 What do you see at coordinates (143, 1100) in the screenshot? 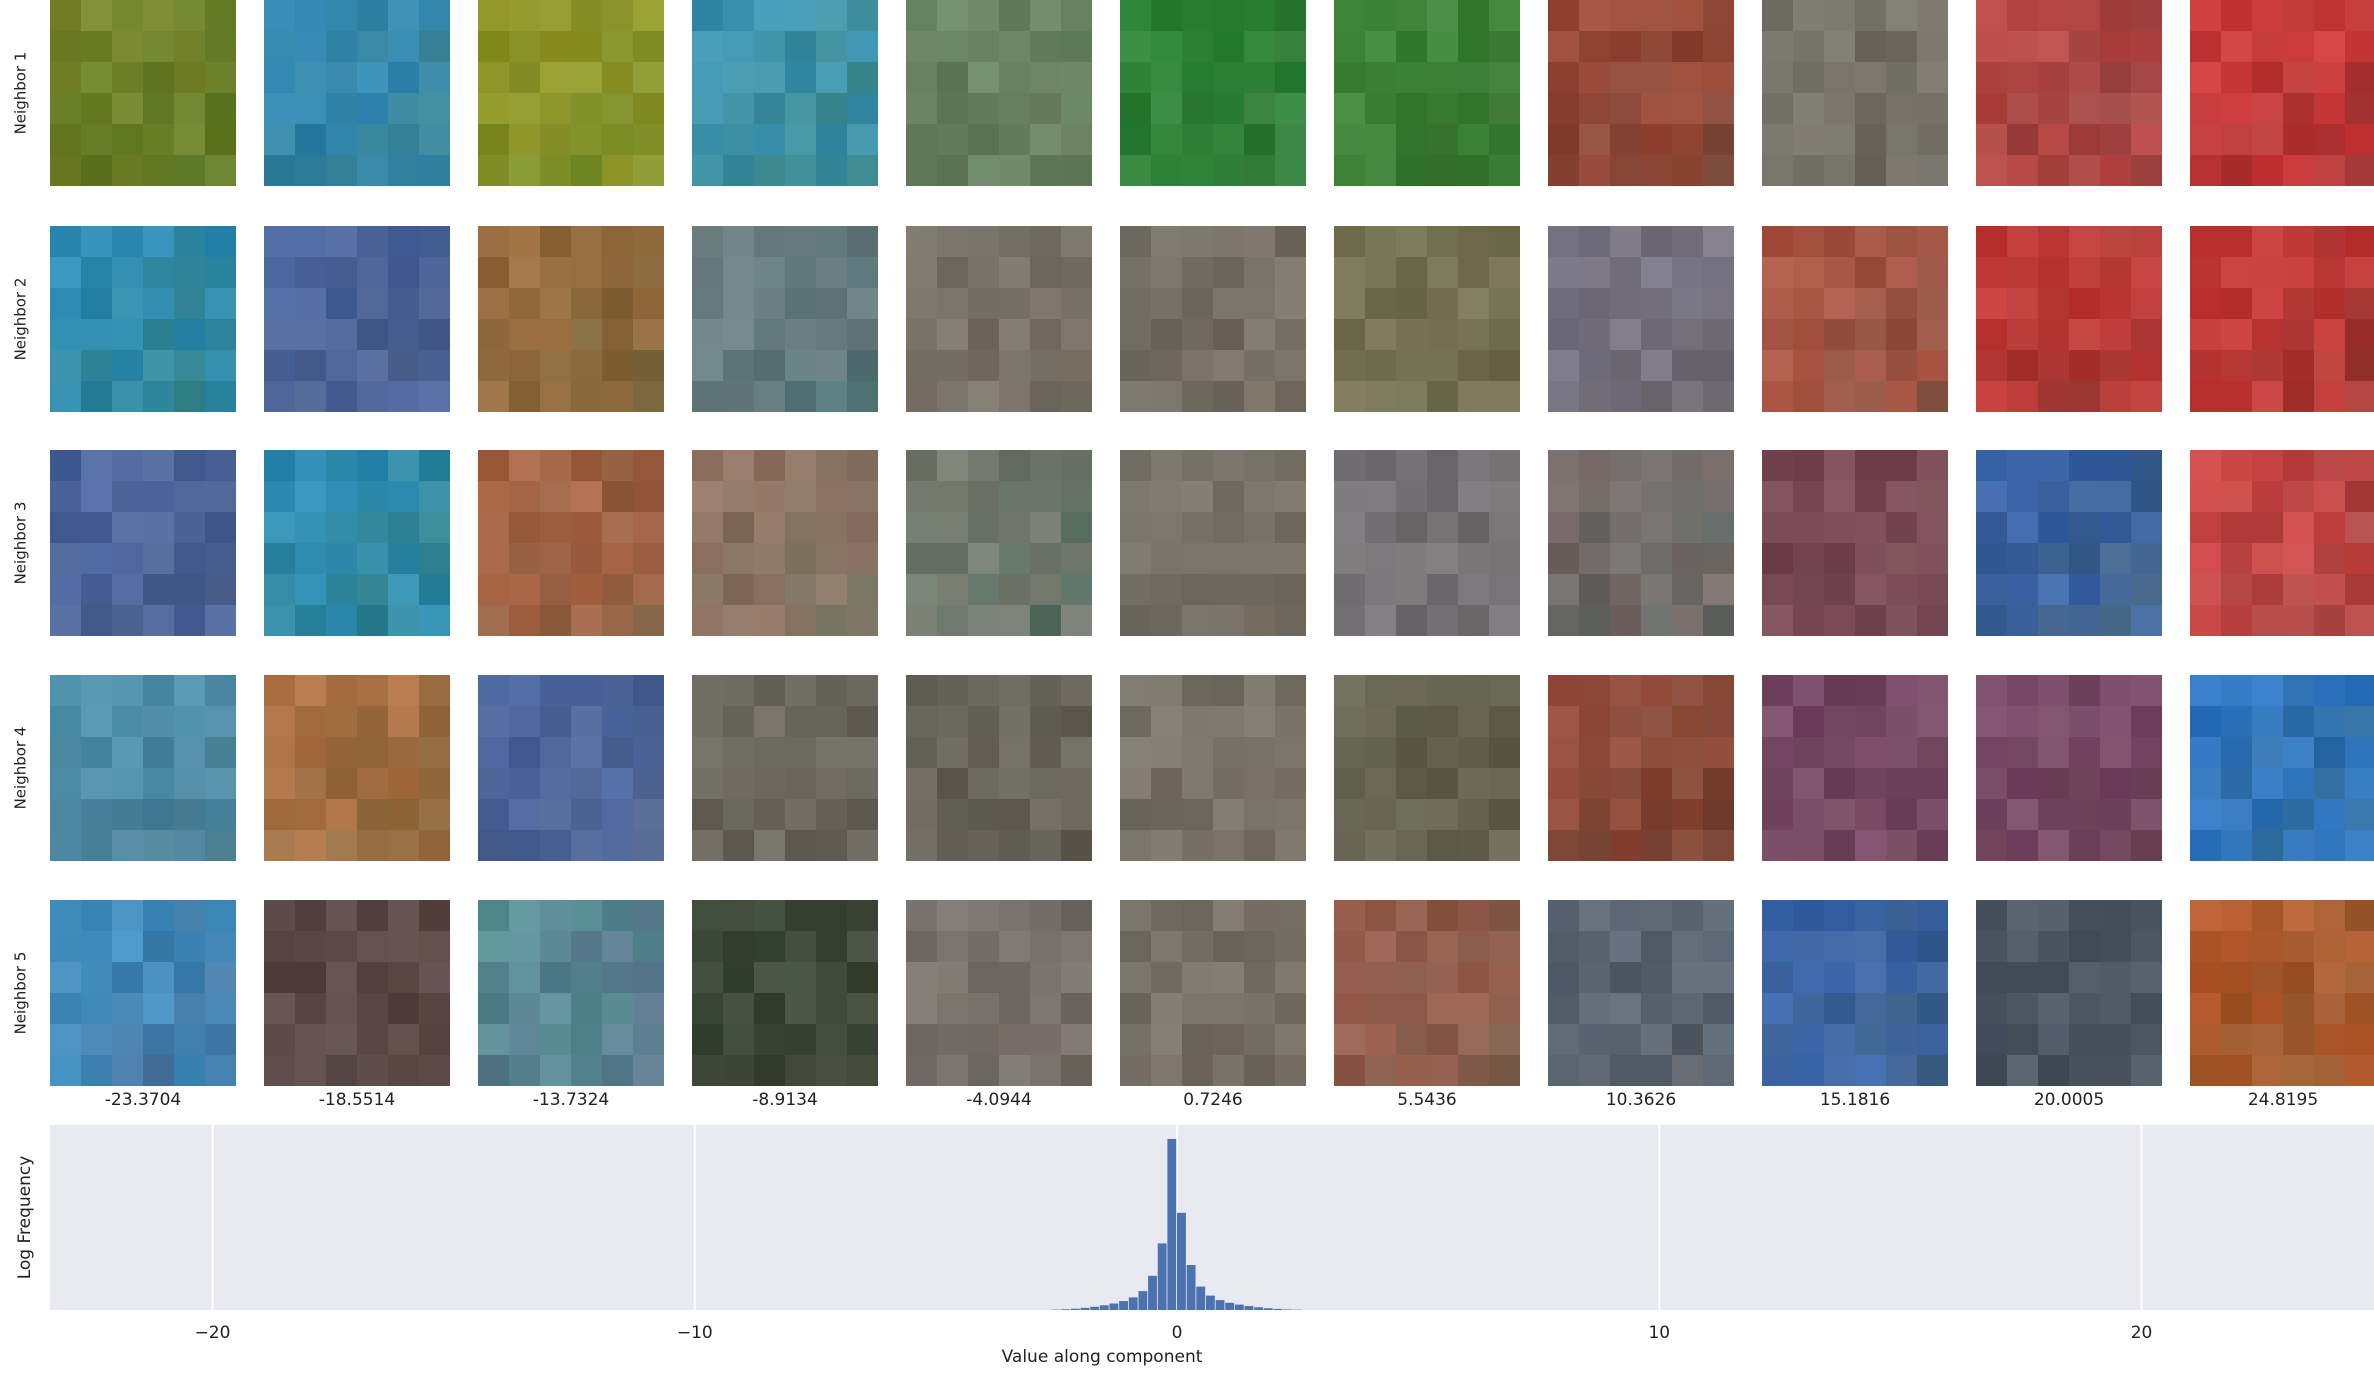
I see `column-value-label: -23.3704` at bounding box center [143, 1100].